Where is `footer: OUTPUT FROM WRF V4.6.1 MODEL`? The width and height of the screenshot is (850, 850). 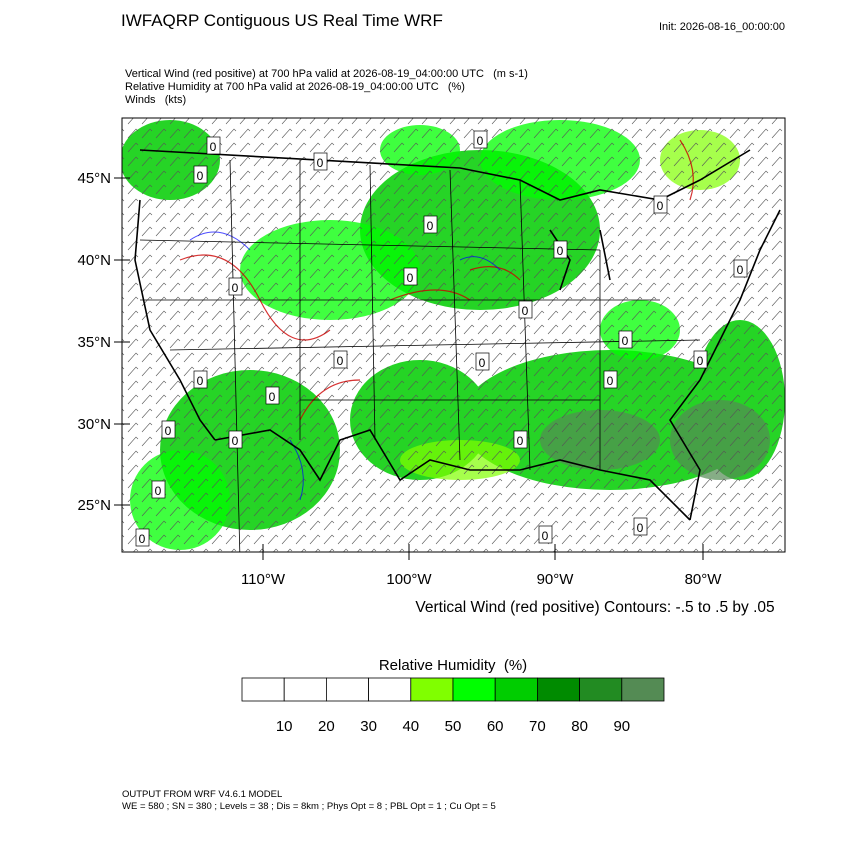 footer: OUTPUT FROM WRF V4.6.1 MODEL is located at coordinates (202, 794).